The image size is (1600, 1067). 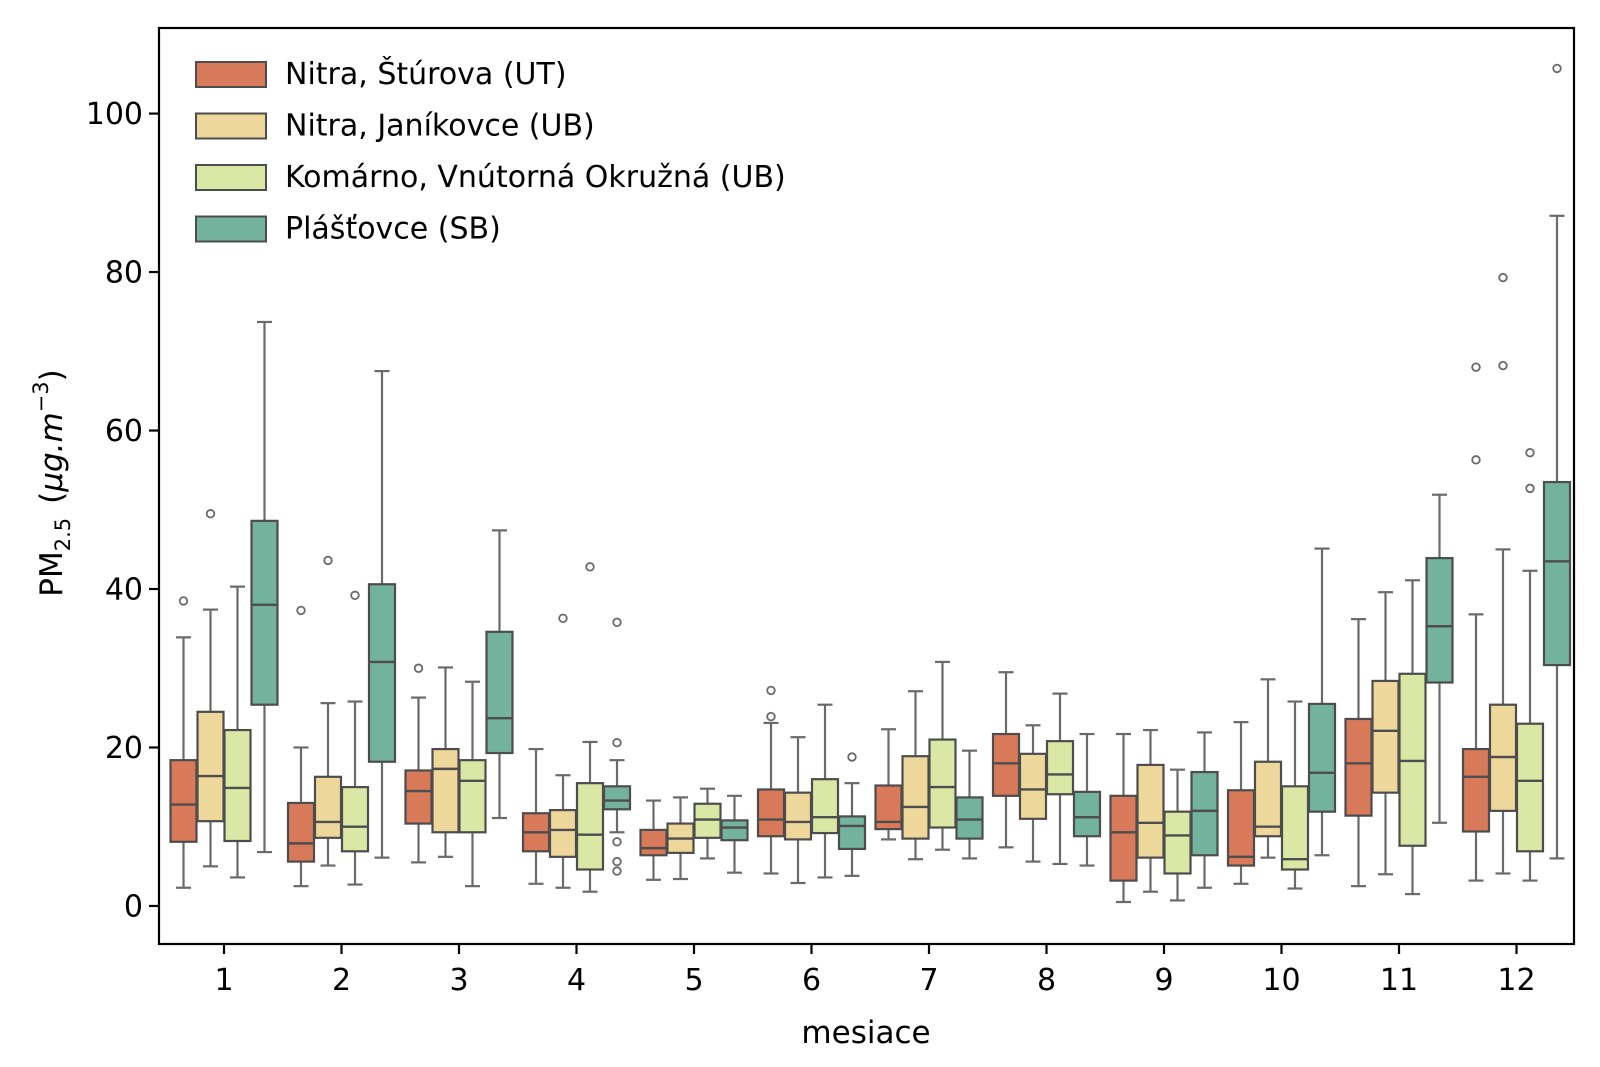 I want to click on legend-item: Plášťovce (SB), so click(x=348, y=229).